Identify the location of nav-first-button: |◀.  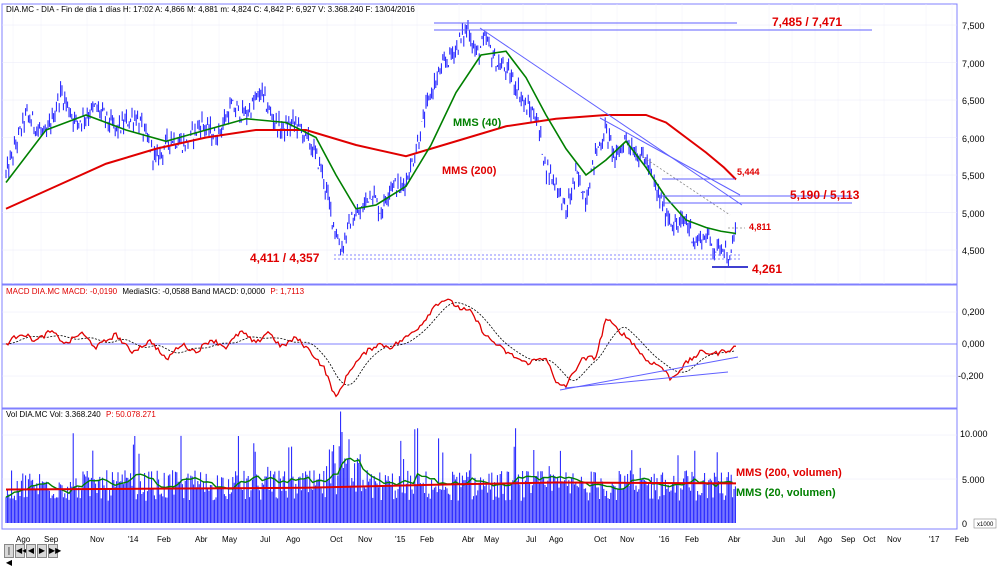
(9, 555).